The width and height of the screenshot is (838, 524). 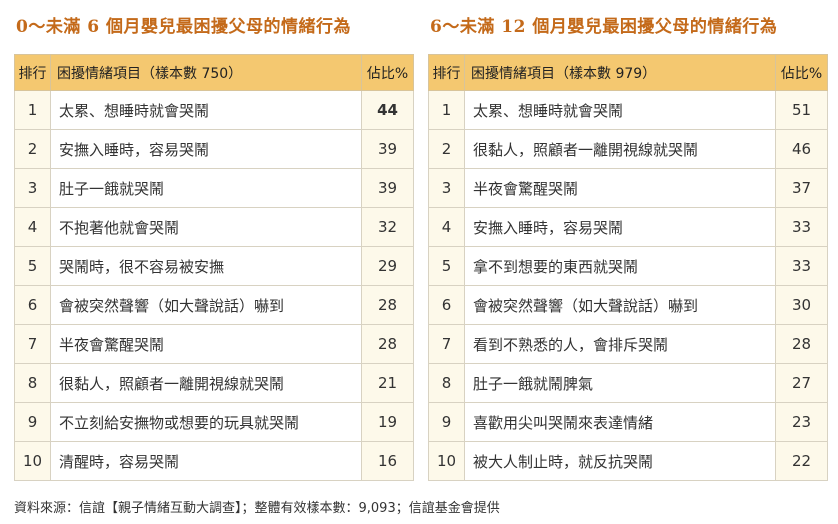 What do you see at coordinates (387, 266) in the screenshot?
I see `percent-cell: 29` at bounding box center [387, 266].